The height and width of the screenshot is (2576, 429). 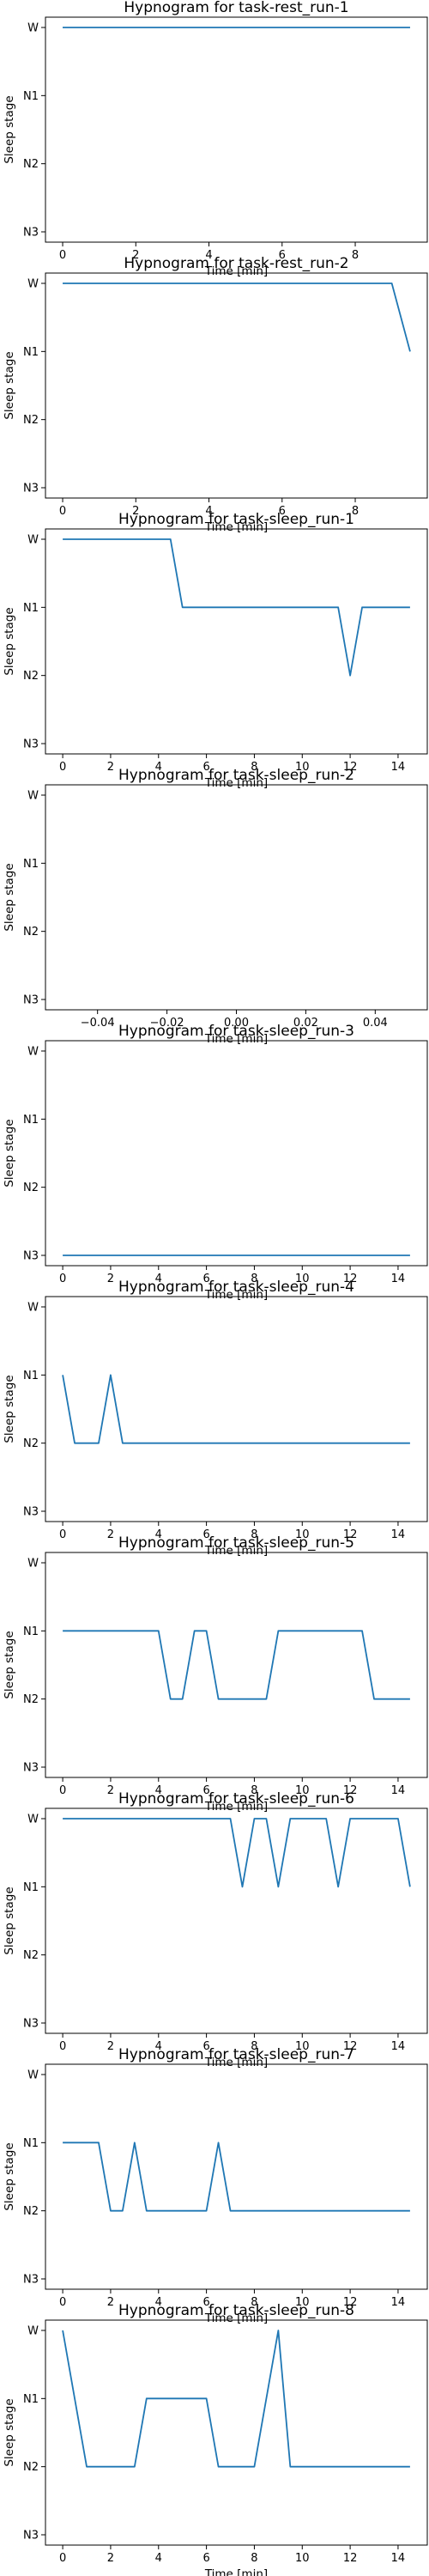 I want to click on x-tick-label: 0.04, so click(x=375, y=1024).